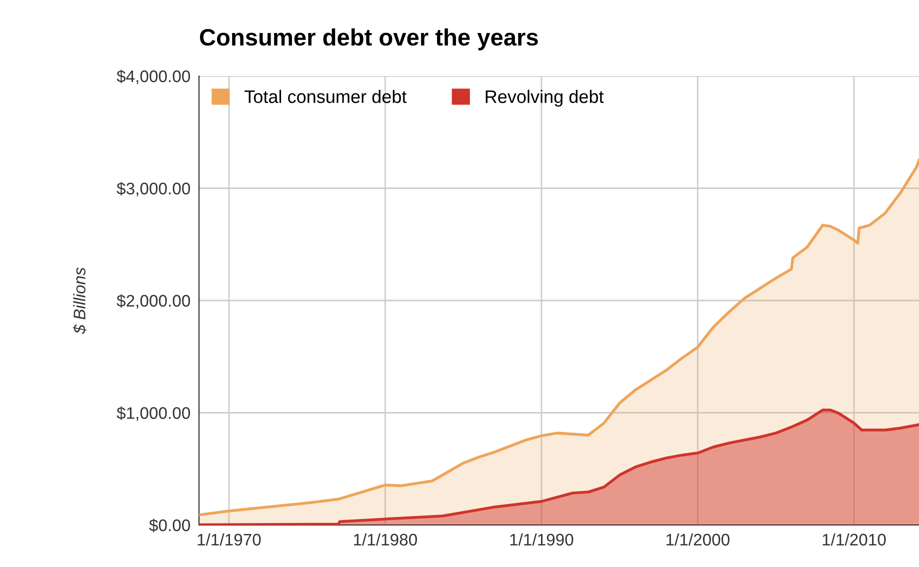  I want to click on y-axis-title: $ Billions, so click(79, 300).